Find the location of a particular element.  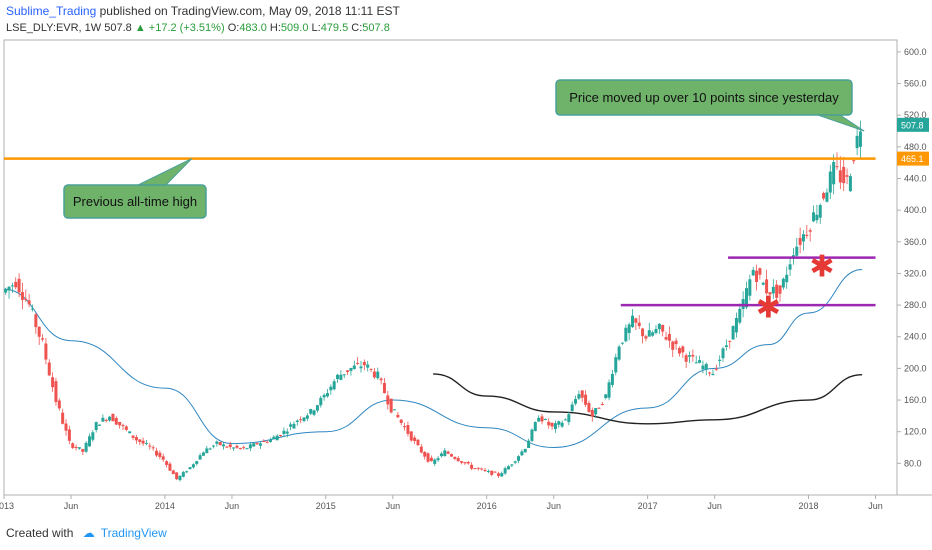

asterisk-marker: ✱ is located at coordinates (768, 308).